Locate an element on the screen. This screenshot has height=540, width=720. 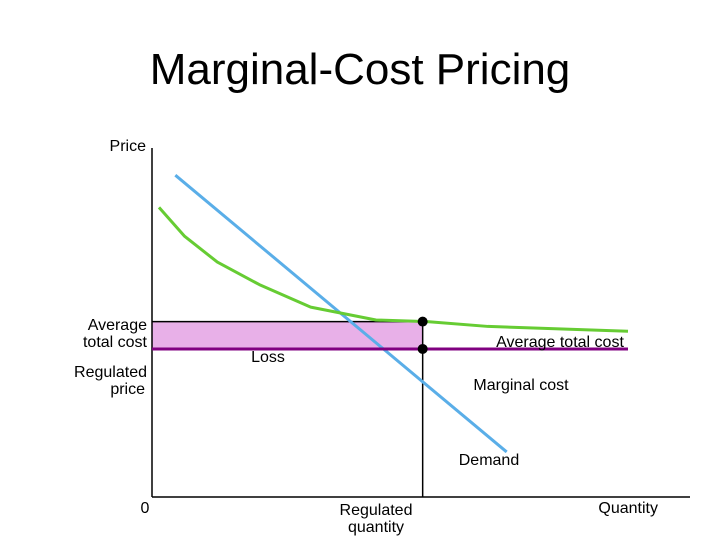
atc-curve-label: Average total cost is located at coordinates (560, 342).